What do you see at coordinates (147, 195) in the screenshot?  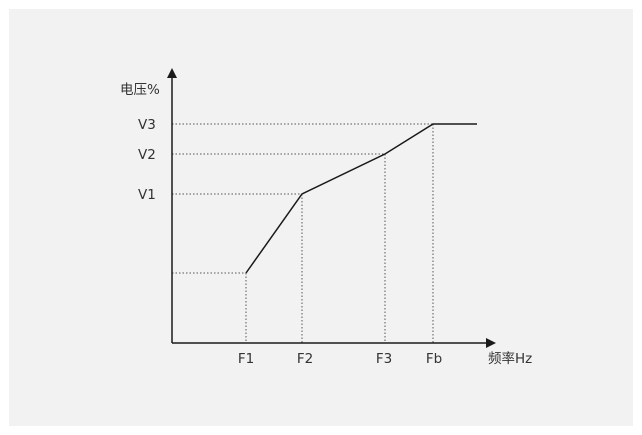 I see `y-tick-v1: V1` at bounding box center [147, 195].